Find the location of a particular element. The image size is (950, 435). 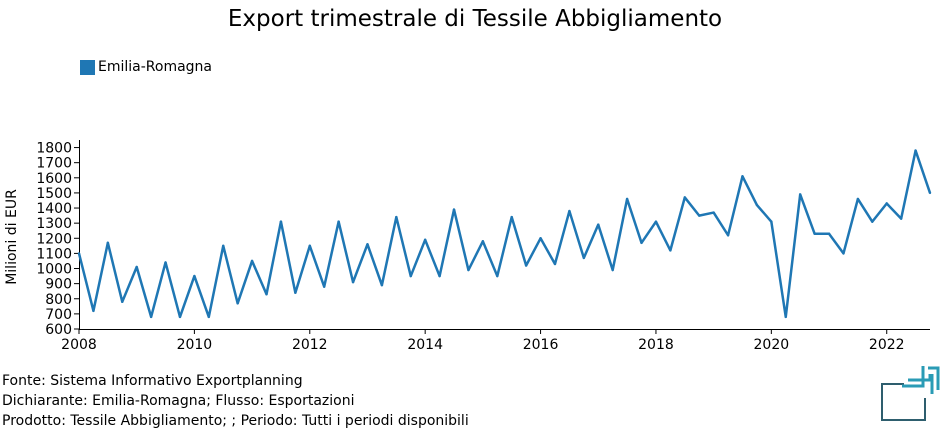

x-tick-label: 2018 is located at coordinates (656, 345).